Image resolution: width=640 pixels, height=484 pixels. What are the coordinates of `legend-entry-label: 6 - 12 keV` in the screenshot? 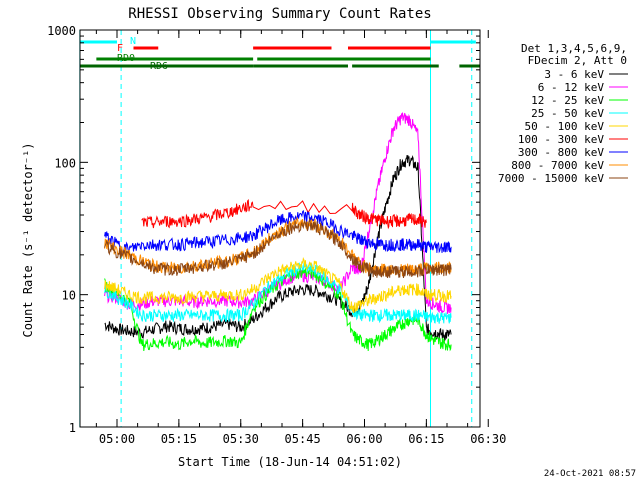 It's located at (571, 87).